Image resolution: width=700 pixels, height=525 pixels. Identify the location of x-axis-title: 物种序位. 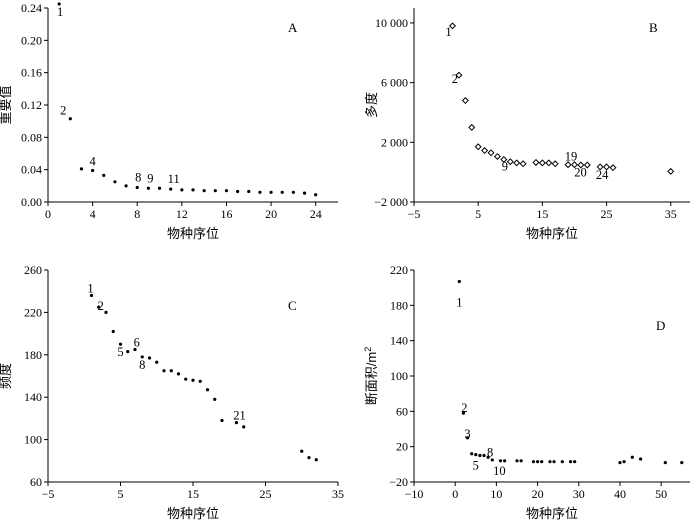
(193, 233).